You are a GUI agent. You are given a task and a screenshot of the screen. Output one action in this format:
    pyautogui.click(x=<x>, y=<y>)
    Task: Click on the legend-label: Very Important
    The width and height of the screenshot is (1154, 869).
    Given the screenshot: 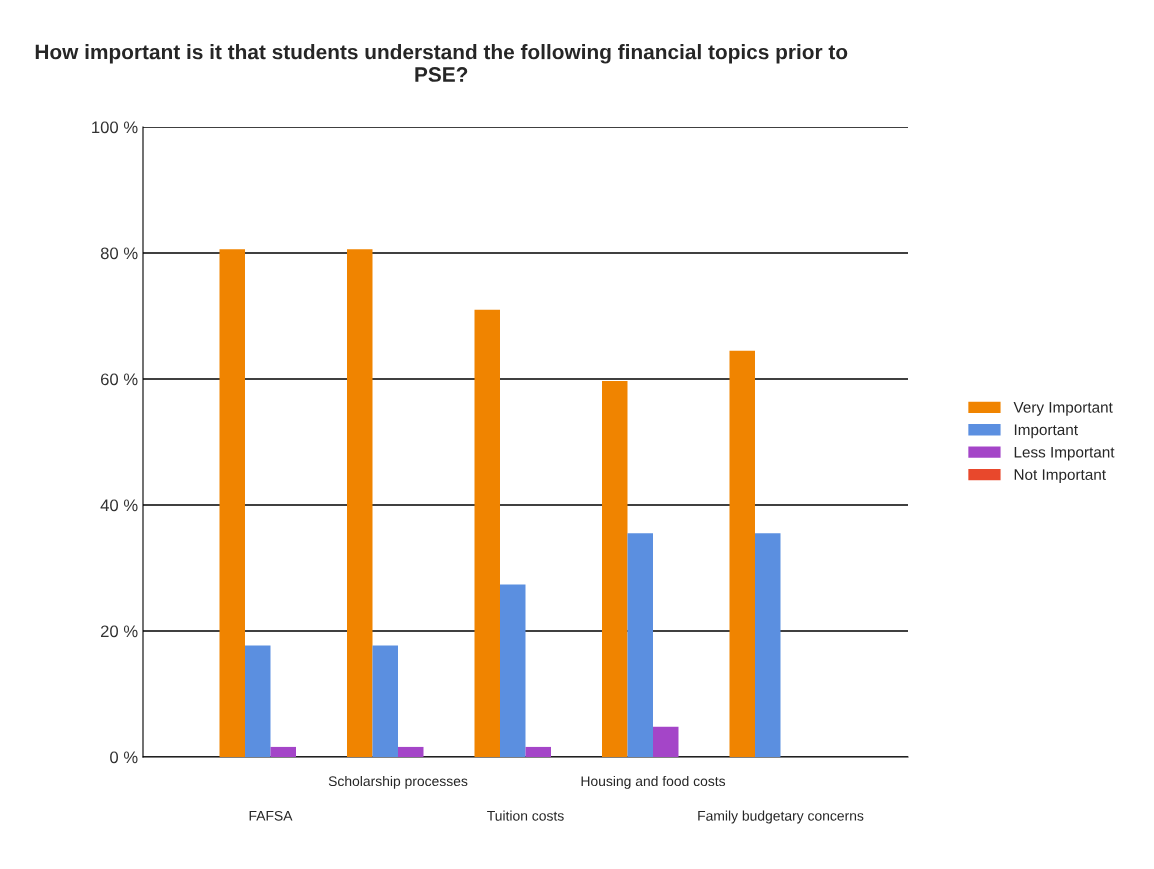 What is the action you would take?
    pyautogui.click(x=1063, y=409)
    